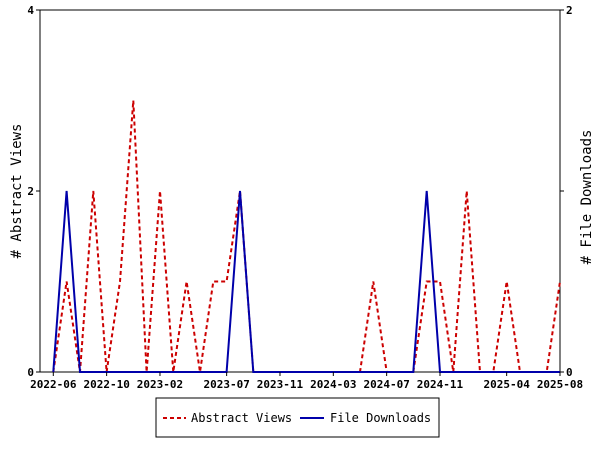 This screenshot has height=450, width=600. I want to click on x-tick-label: 2023-11, so click(280, 384).